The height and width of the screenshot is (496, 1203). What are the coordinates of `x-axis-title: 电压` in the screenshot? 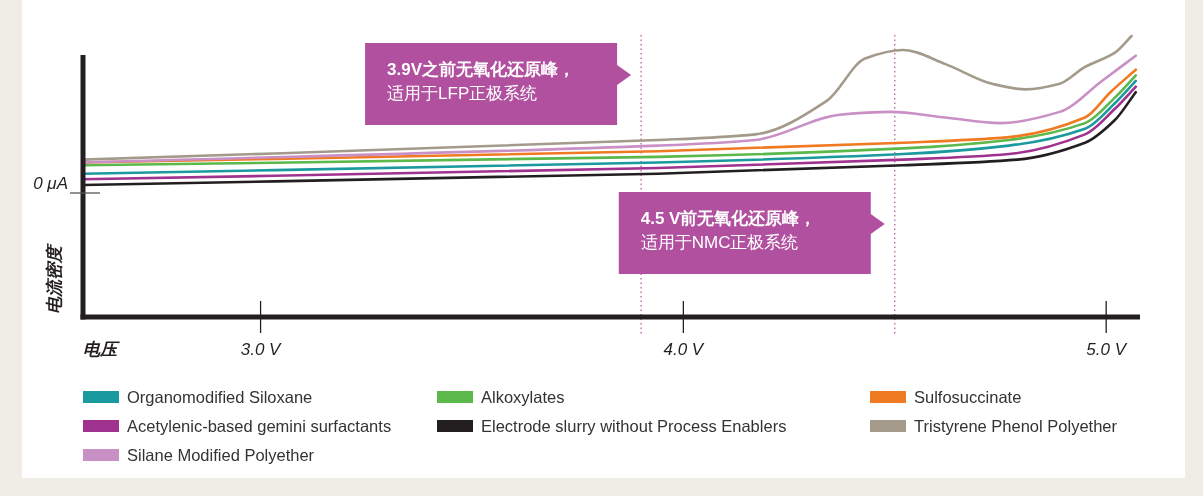 It's located at (101, 349).